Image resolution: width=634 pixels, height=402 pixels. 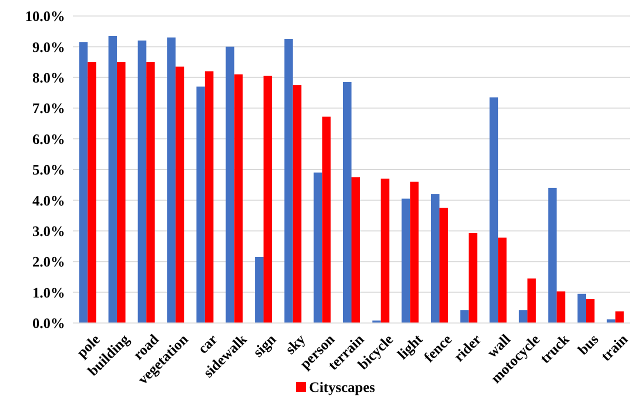 I want to click on y-tick-label: 3.0%, so click(x=48, y=232).